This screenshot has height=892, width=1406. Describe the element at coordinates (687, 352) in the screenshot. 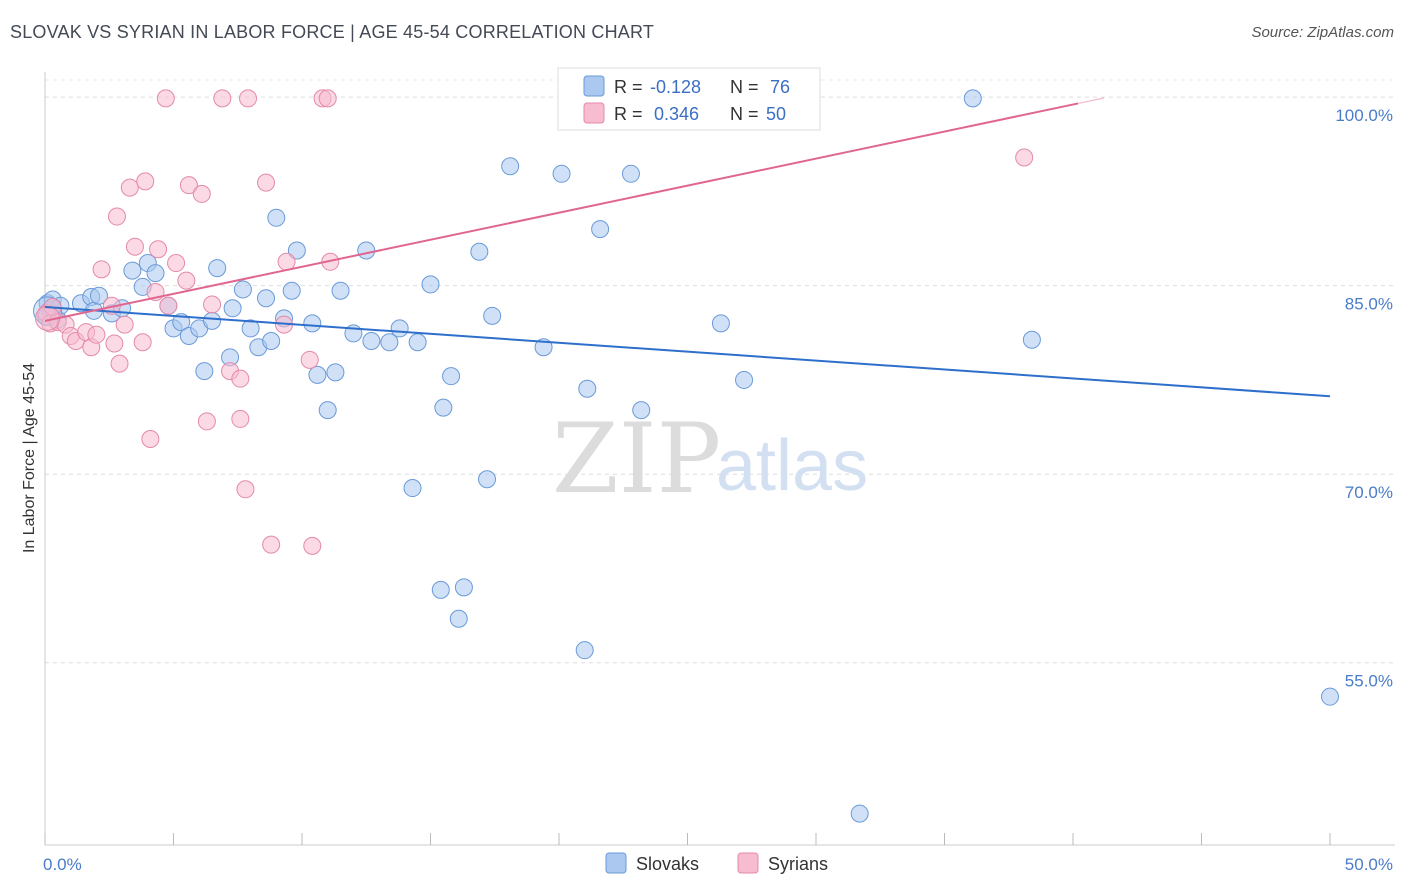

I see `trendline-slovaks` at that location.